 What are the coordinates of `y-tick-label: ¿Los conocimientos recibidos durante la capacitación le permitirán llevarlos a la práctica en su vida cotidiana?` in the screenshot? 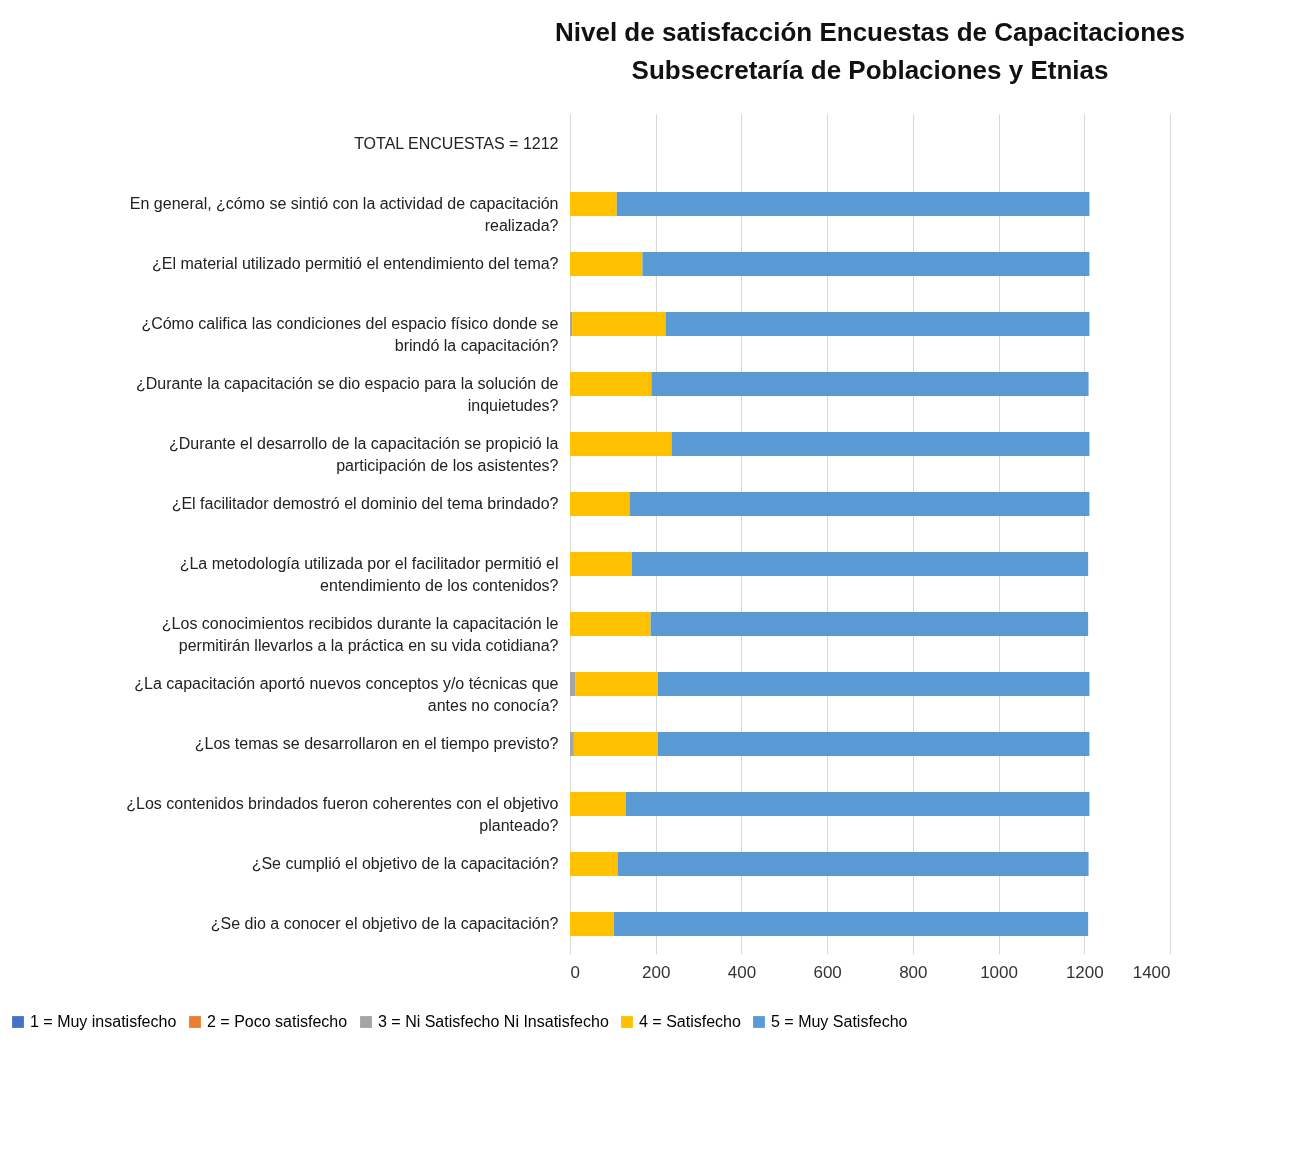 It's located at (360, 634).